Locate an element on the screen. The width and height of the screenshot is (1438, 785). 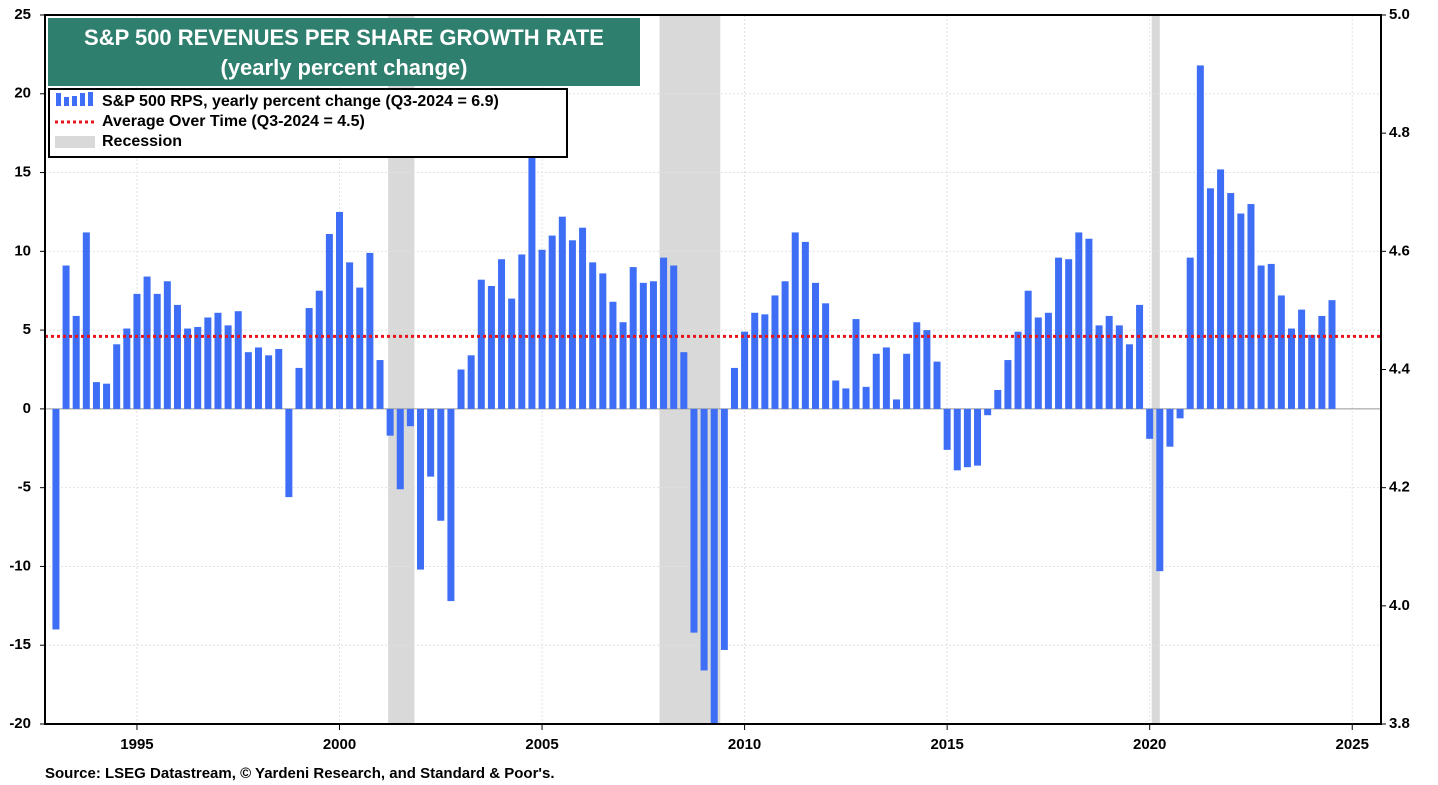
legend-box is located at coordinates (308, 123).